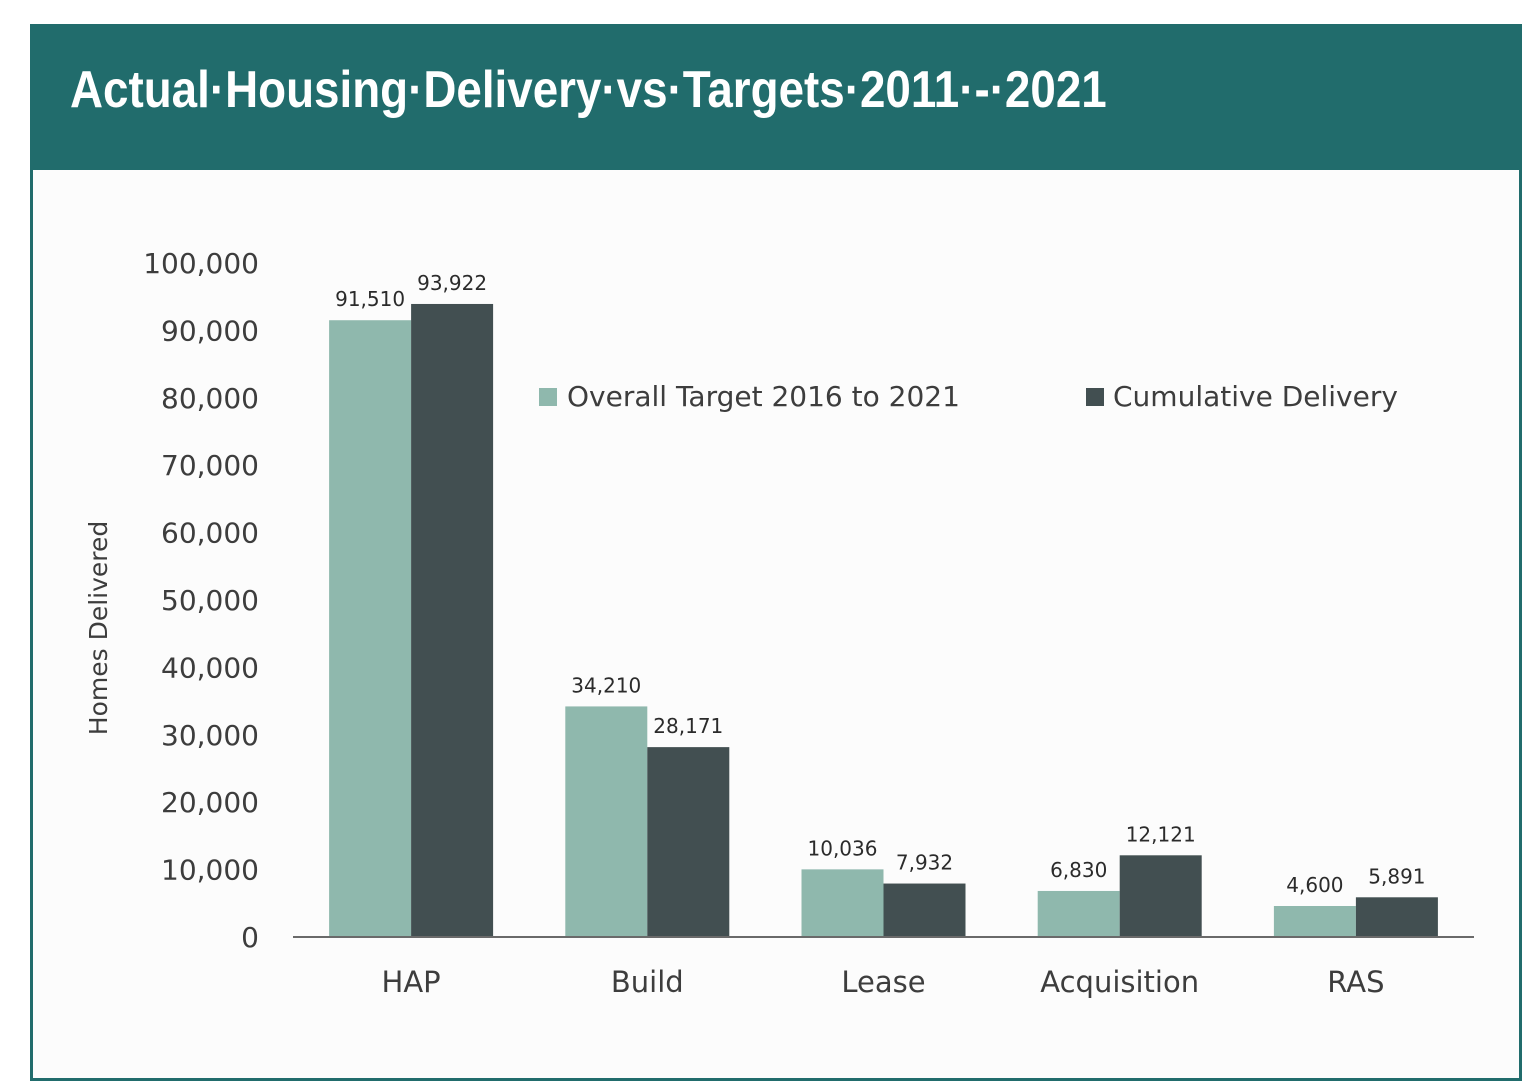  Describe the element at coordinates (924, 910) in the screenshot. I see `bar-lease-delivery` at that location.